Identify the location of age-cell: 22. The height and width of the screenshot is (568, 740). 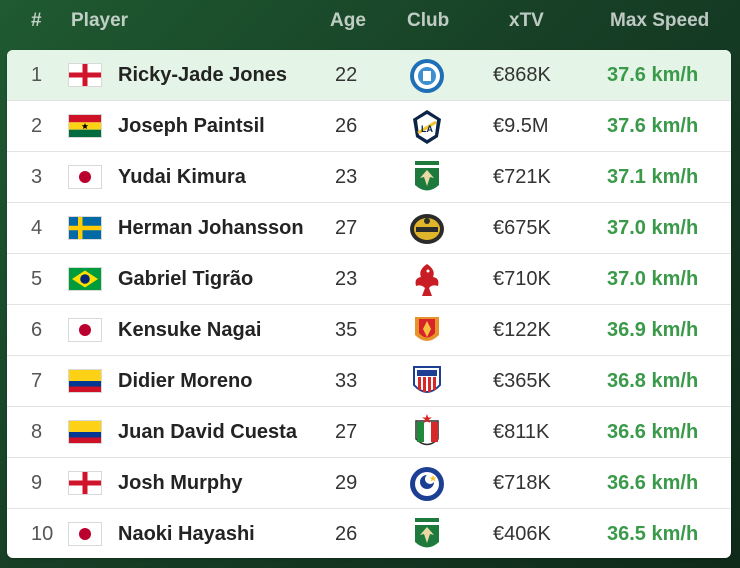
(346, 75).